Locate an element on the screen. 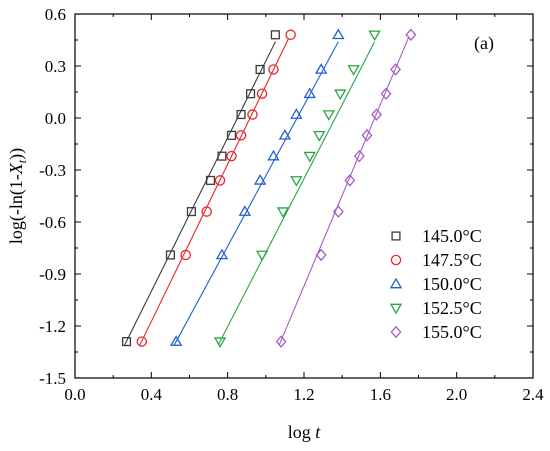 This screenshot has height=451, width=550. legend-label: 147.5°C is located at coordinates (452, 260).